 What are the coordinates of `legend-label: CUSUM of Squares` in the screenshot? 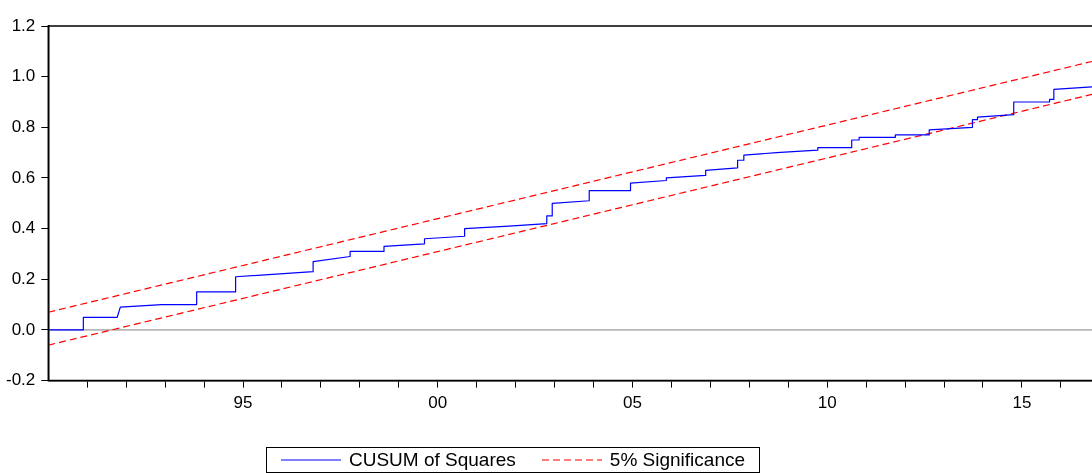 It's located at (432, 460).